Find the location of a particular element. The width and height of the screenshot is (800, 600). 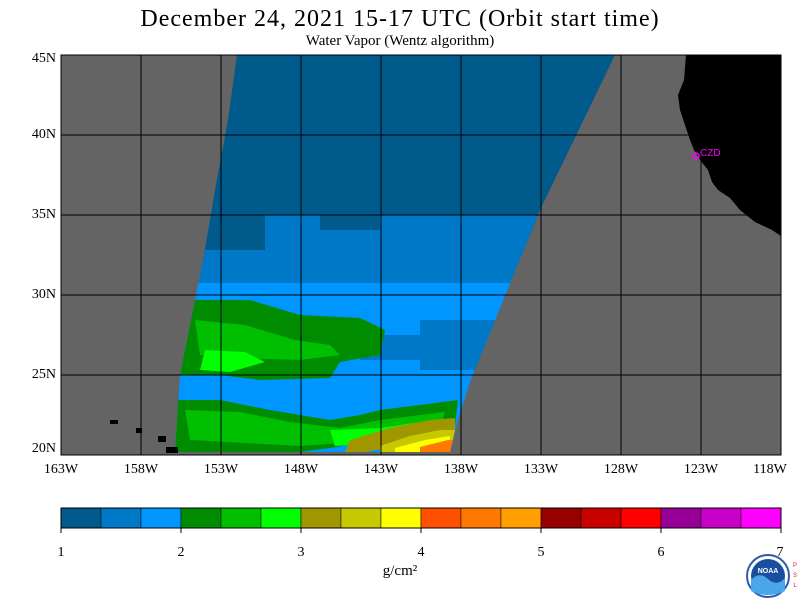

colorbar-tick-6: 6 is located at coordinates (661, 552).